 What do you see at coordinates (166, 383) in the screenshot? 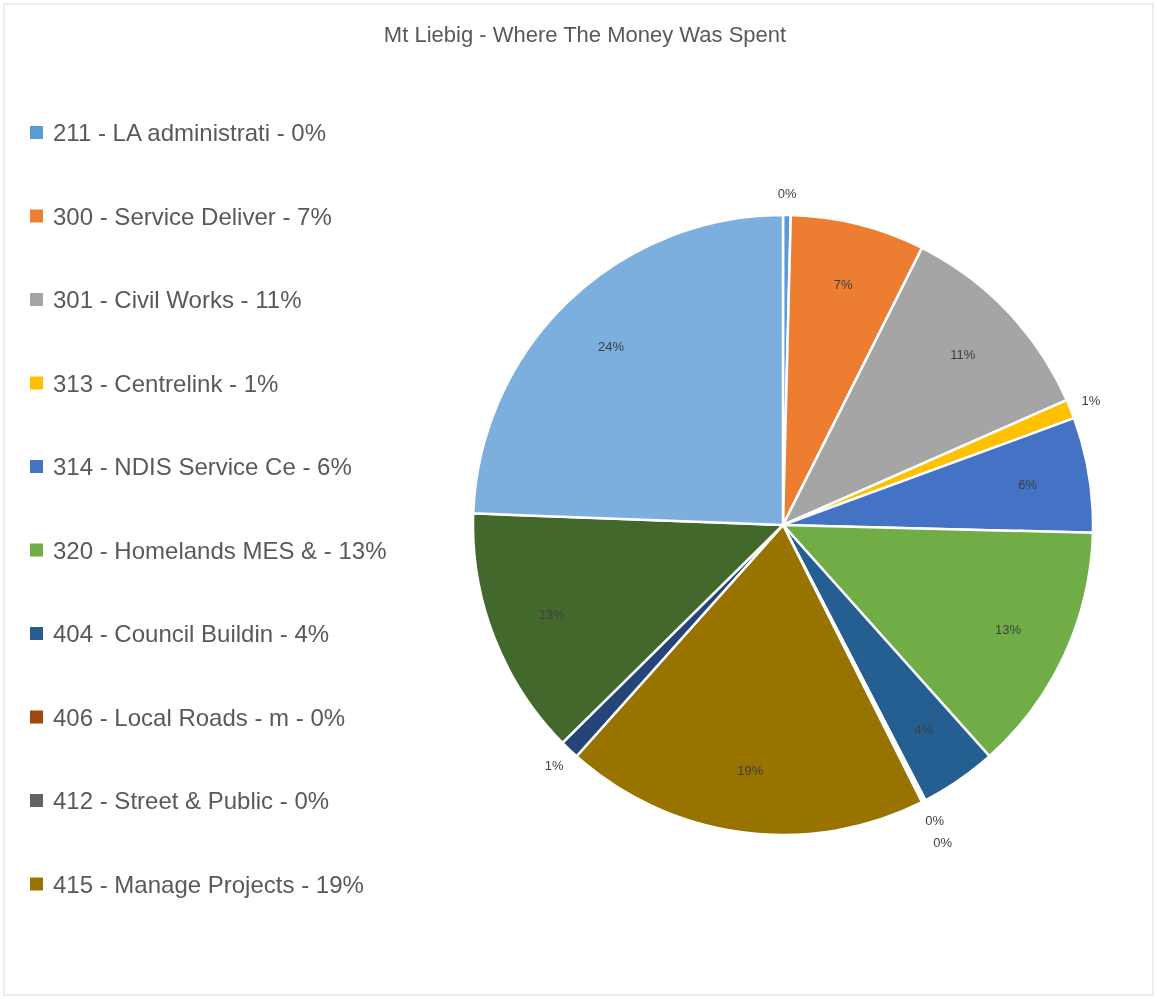
I see `legend-label: 313 - Centrelink - 1%` at bounding box center [166, 383].